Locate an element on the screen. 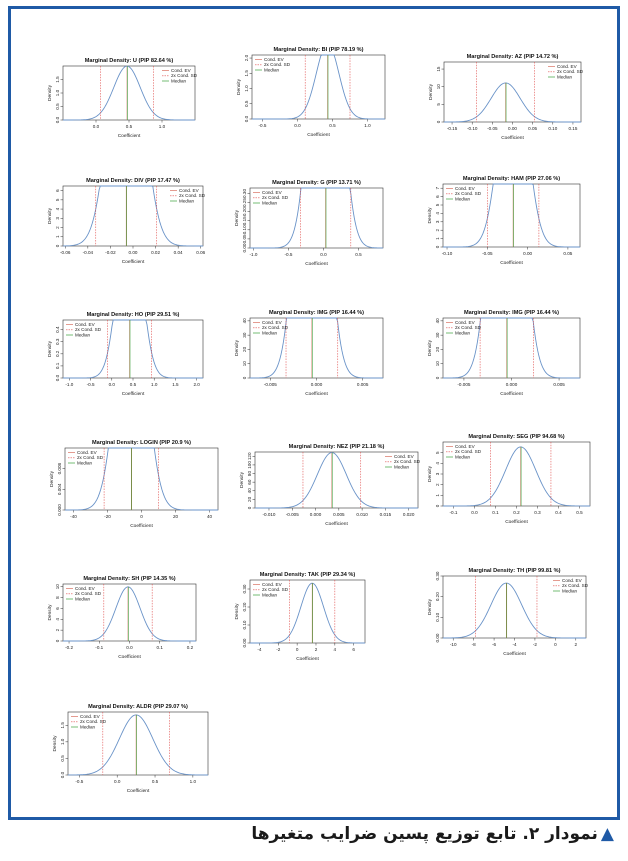 Image resolution: width=628 pixels, height=861 pixels. y-tick-label: 10 is located at coordinates (244, 364).